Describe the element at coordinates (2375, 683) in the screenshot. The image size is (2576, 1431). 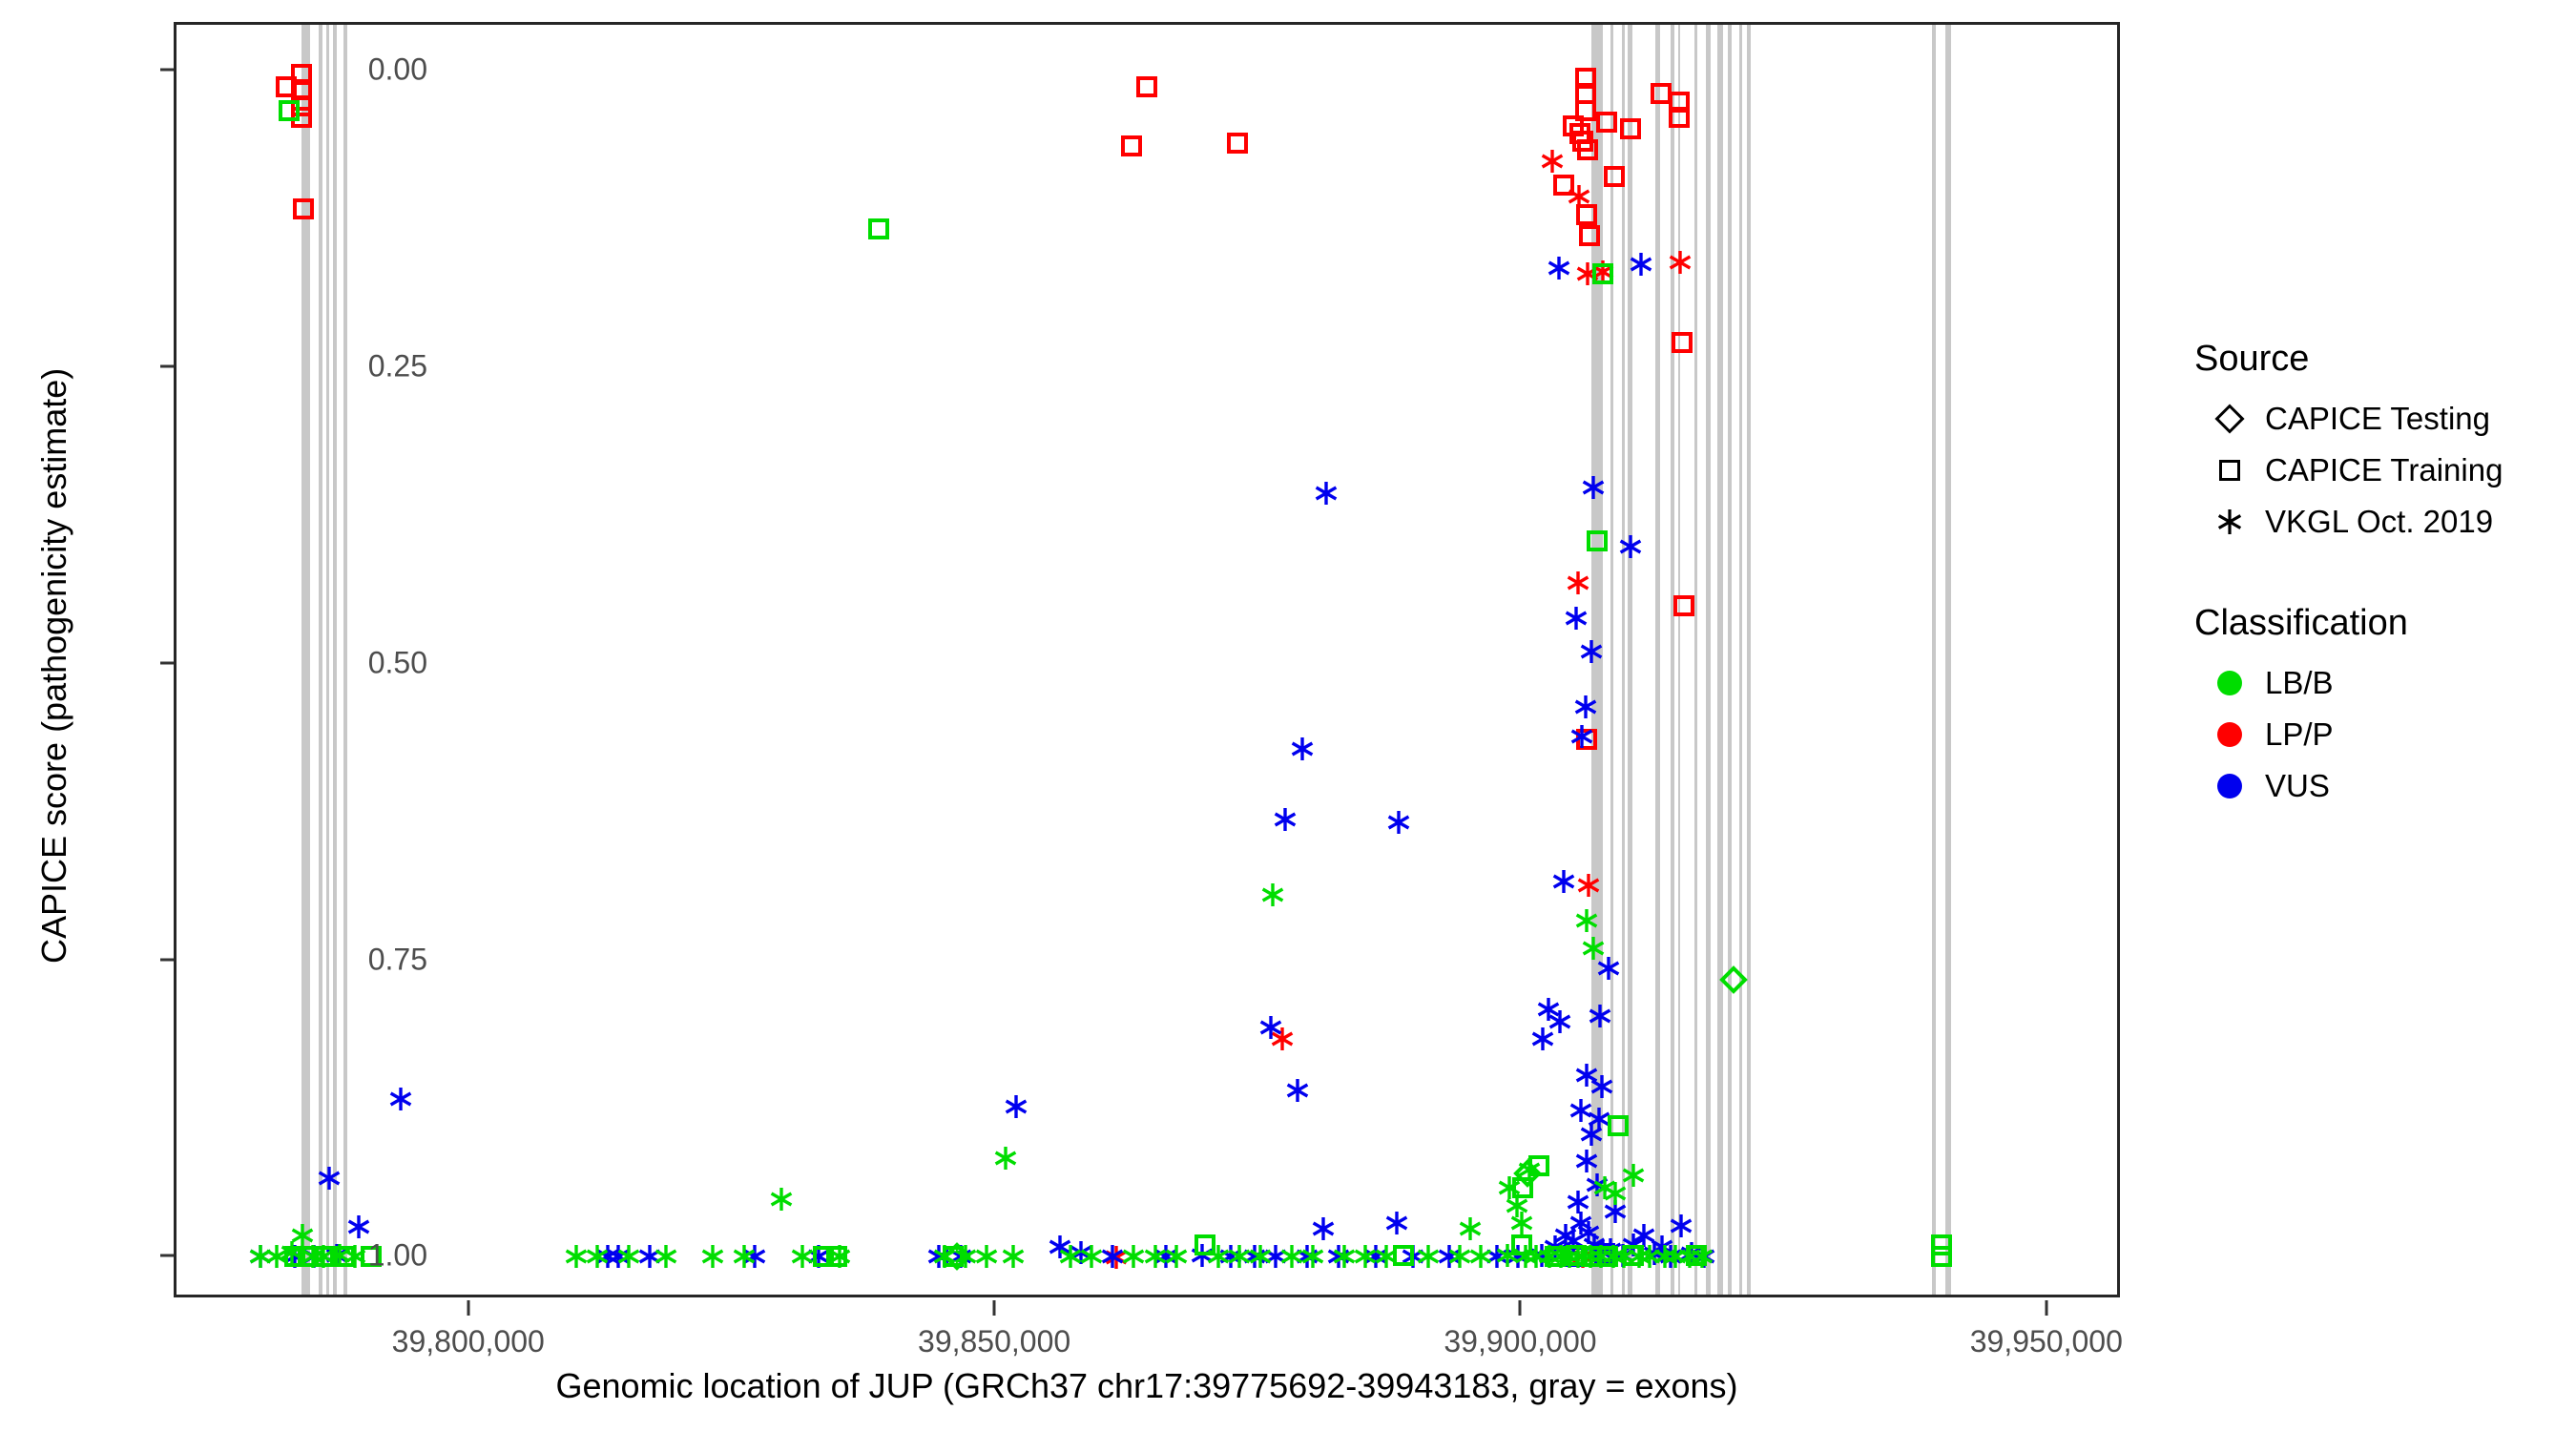
I see `legend-item-lb-b: LB/B` at that location.